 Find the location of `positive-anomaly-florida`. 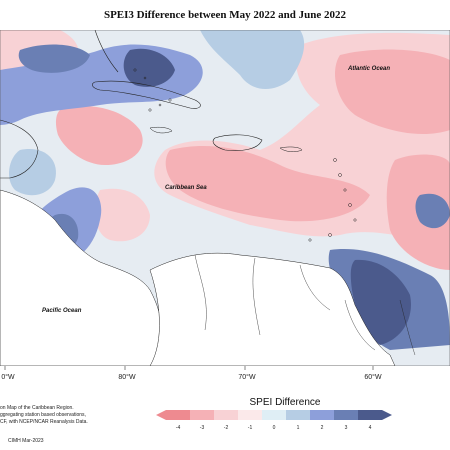

positive-anomaly-florida is located at coordinates (149, 67).